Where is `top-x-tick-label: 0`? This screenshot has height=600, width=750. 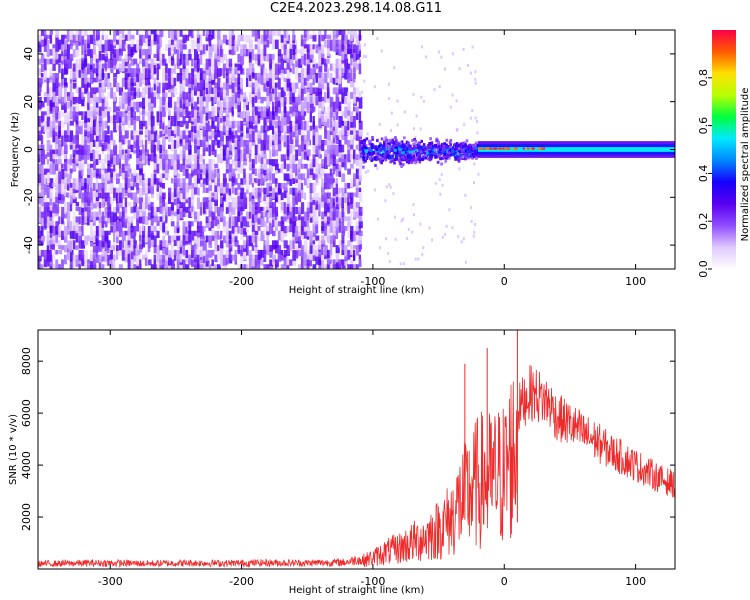 top-x-tick-label: 0 is located at coordinates (504, 281).